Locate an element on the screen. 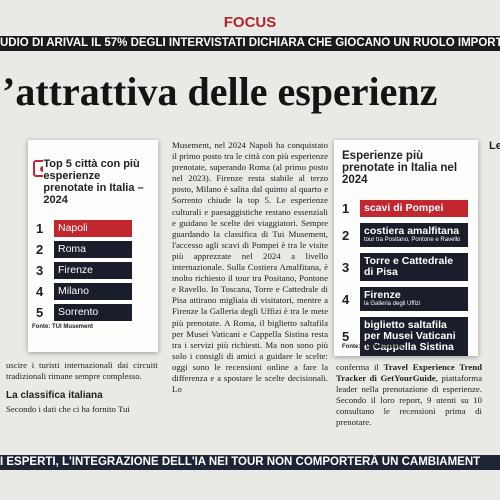 The image size is (500, 500). item-box: Napoli is located at coordinates (93, 228).